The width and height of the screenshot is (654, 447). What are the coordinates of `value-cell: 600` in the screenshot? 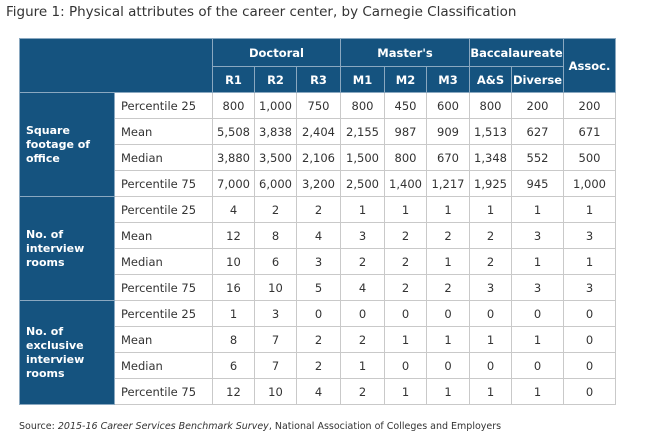 It's located at (448, 106).